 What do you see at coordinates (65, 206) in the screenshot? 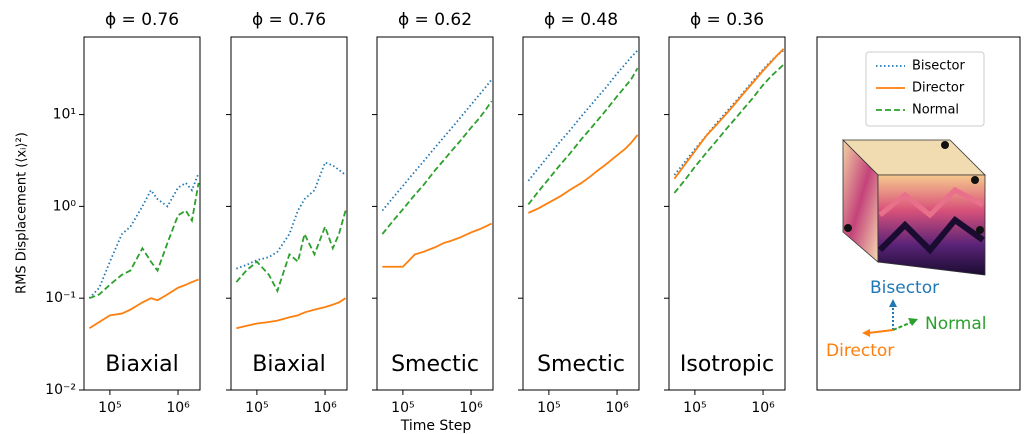
I see `y-tick-label: 10⁰` at bounding box center [65, 206].